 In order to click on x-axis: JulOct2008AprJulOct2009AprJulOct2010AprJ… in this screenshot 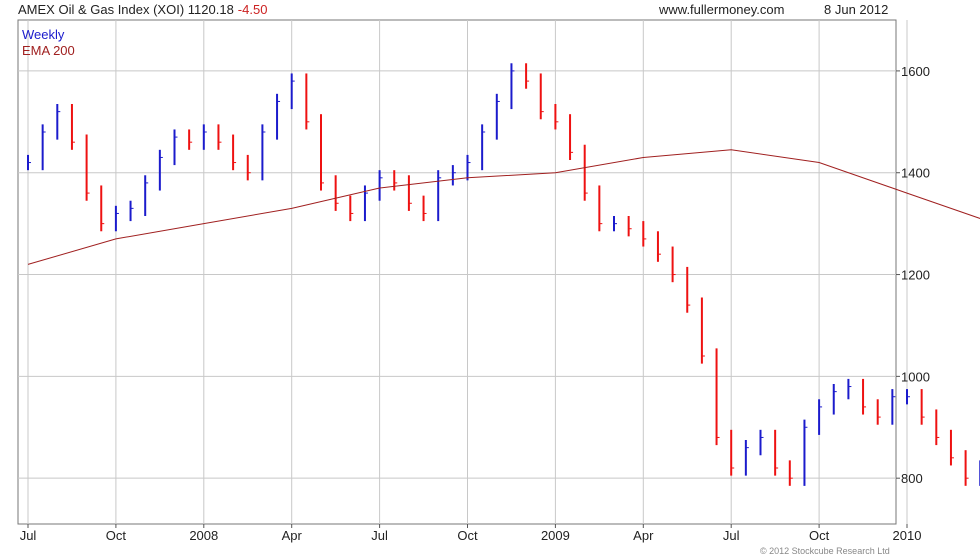, I will do `click(471, 533)`.